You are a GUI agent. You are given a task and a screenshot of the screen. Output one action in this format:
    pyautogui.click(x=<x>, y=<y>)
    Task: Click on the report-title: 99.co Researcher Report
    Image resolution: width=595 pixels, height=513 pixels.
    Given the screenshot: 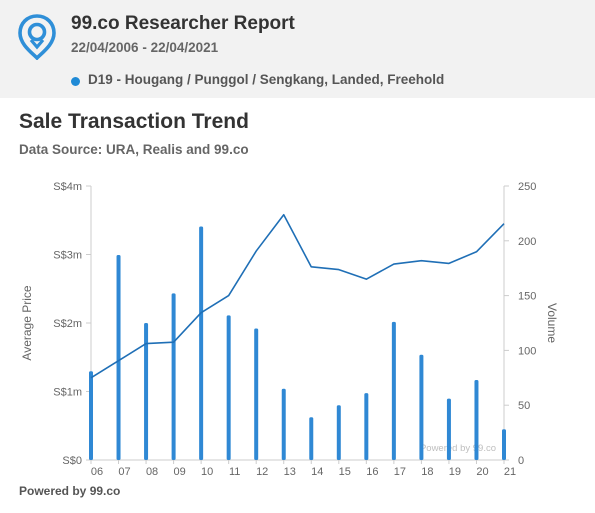 What is the action you would take?
    pyautogui.click(x=183, y=23)
    